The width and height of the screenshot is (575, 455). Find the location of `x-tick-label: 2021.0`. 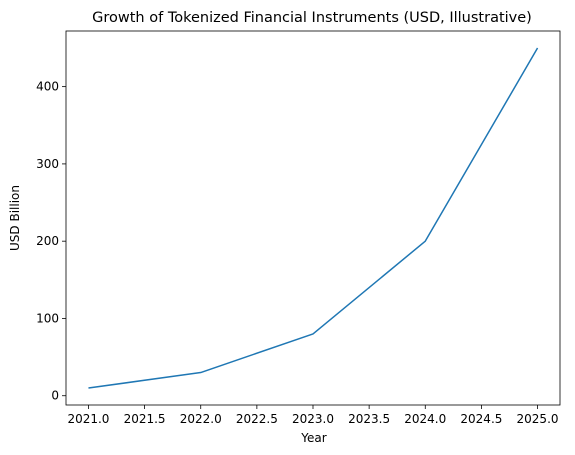

x-tick-label: 2021.0 is located at coordinates (88, 419).